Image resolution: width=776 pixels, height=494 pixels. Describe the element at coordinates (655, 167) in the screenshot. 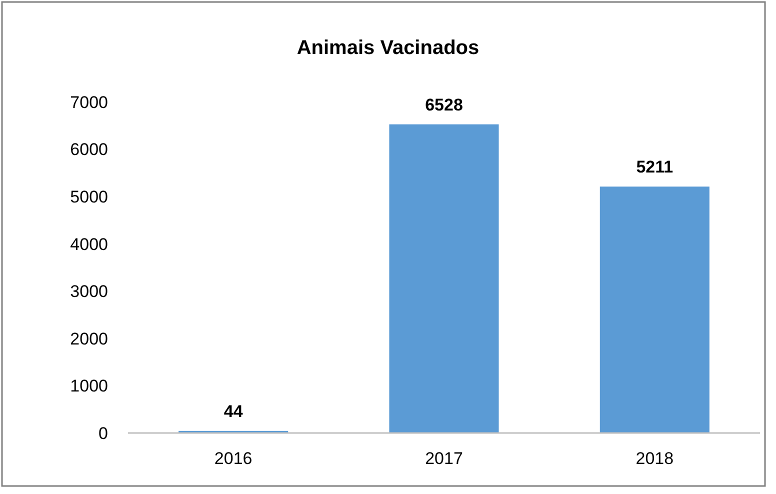

I see `data-label: 5211` at that location.